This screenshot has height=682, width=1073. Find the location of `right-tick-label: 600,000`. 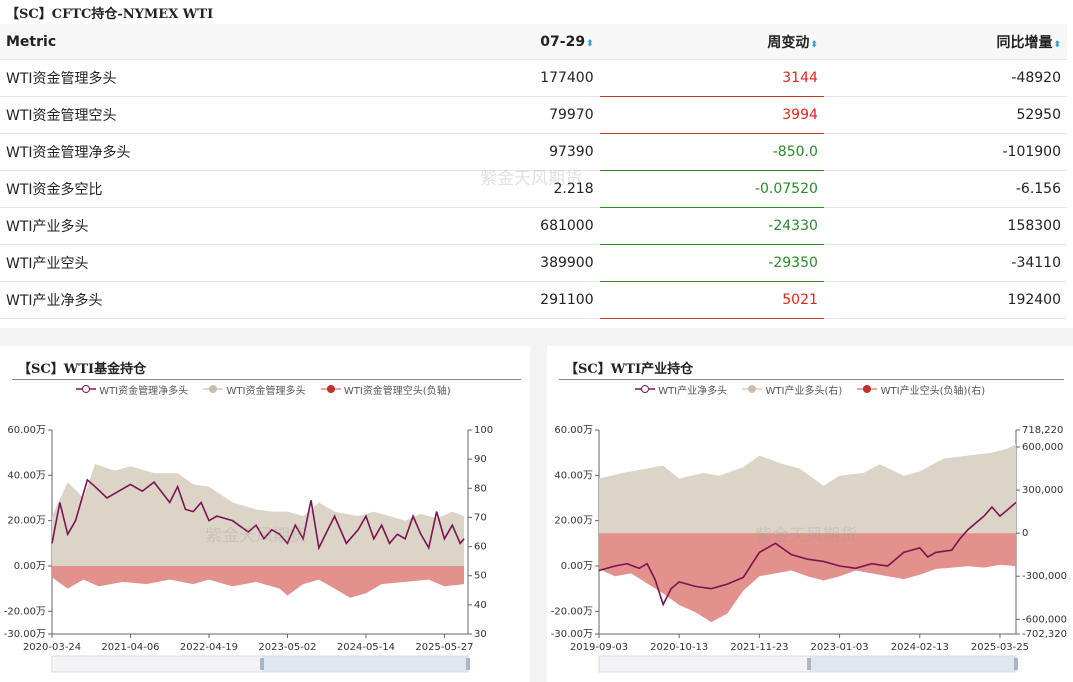

right-tick-label: 600,000 is located at coordinates (1042, 447).